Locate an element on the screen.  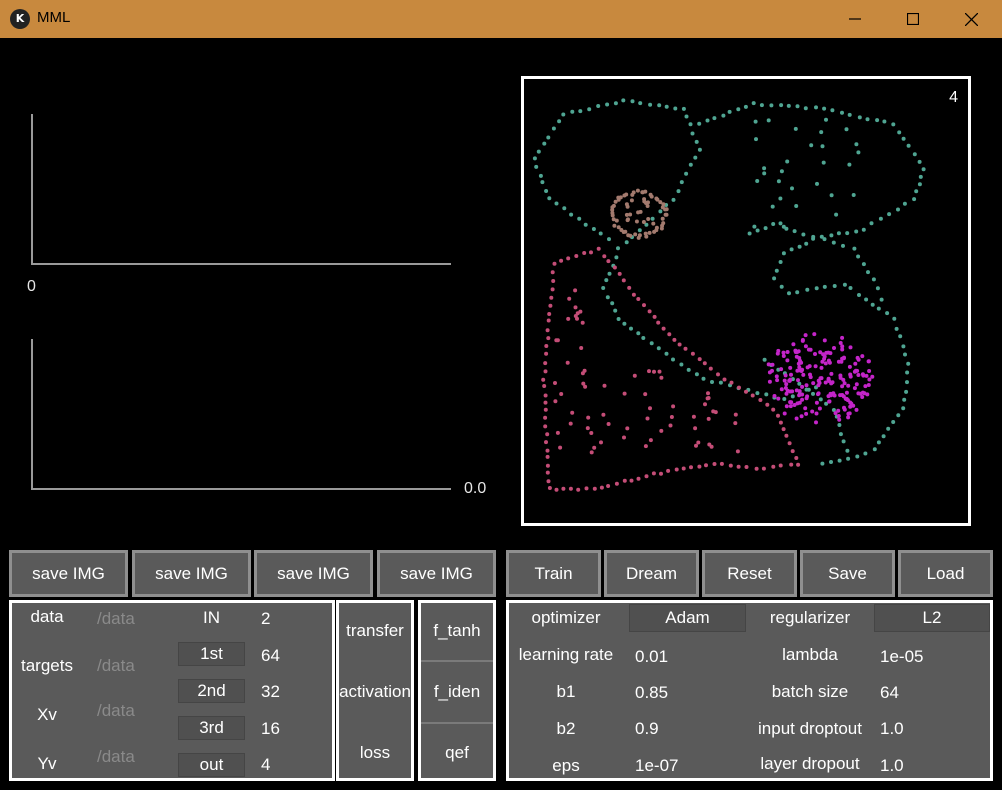
reset-button: Reset is located at coordinates (749, 573).